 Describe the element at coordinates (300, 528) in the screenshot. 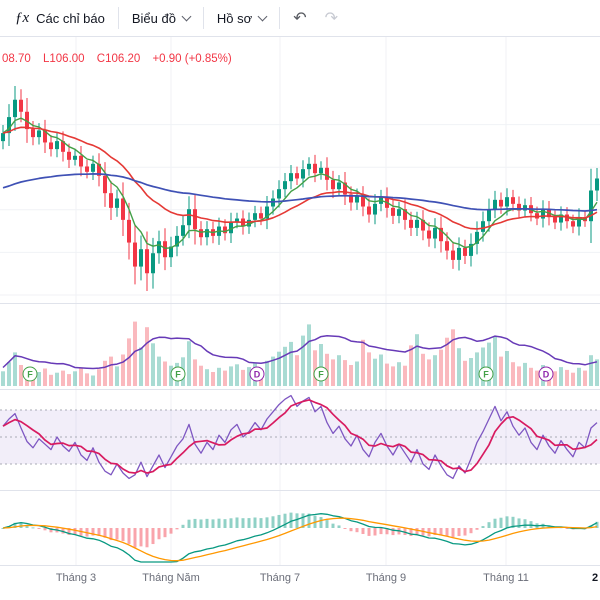

I see `macd-pane` at that location.